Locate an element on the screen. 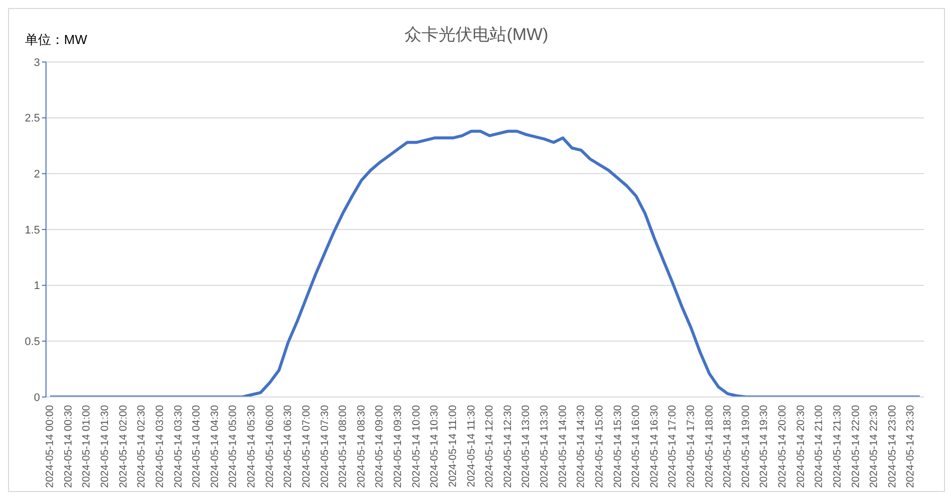 Image resolution: width=951 pixels, height=498 pixels. x-tick-label: 2024-05-14 07:00 is located at coordinates (306, 446).